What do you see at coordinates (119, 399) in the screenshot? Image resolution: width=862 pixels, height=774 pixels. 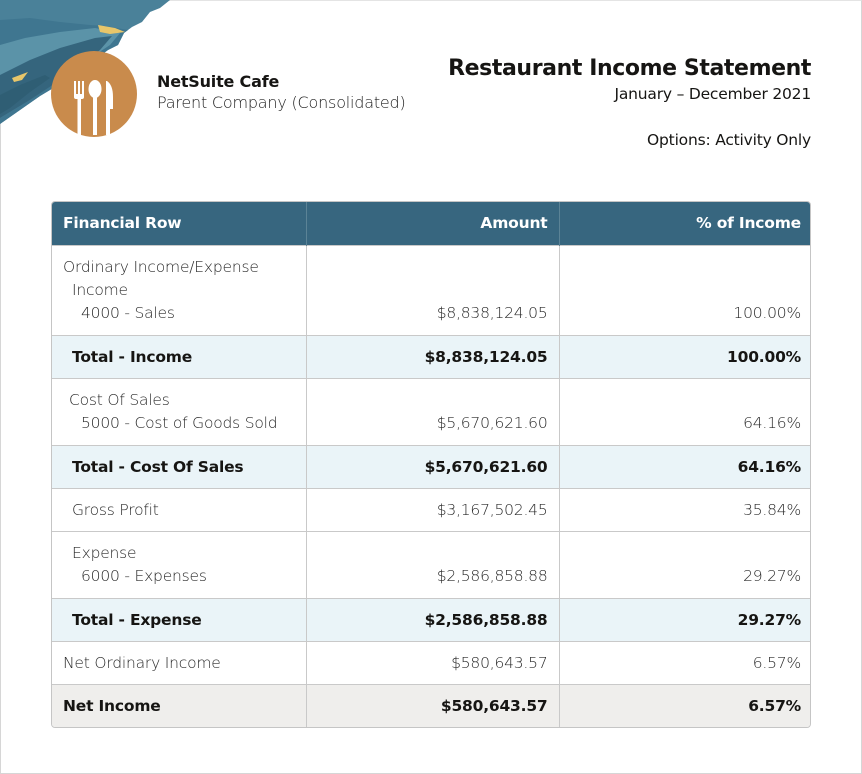 I see `section-label-cost-of-sales: Cost Of Sales` at bounding box center [119, 399].